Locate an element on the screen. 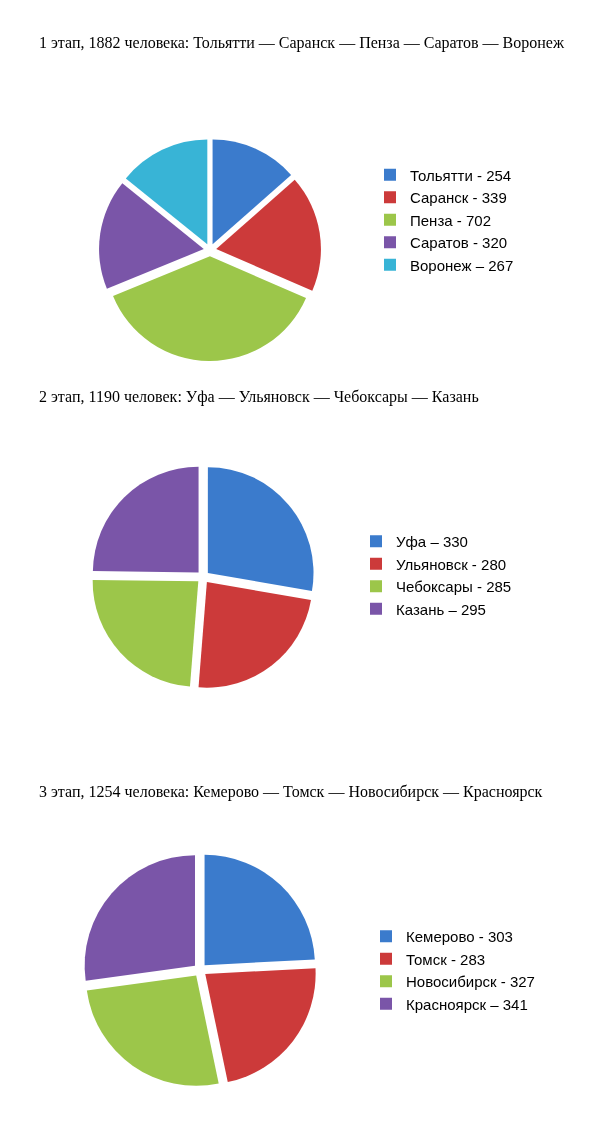  legend-label: Чебоксары - 285 is located at coordinates (454, 587).